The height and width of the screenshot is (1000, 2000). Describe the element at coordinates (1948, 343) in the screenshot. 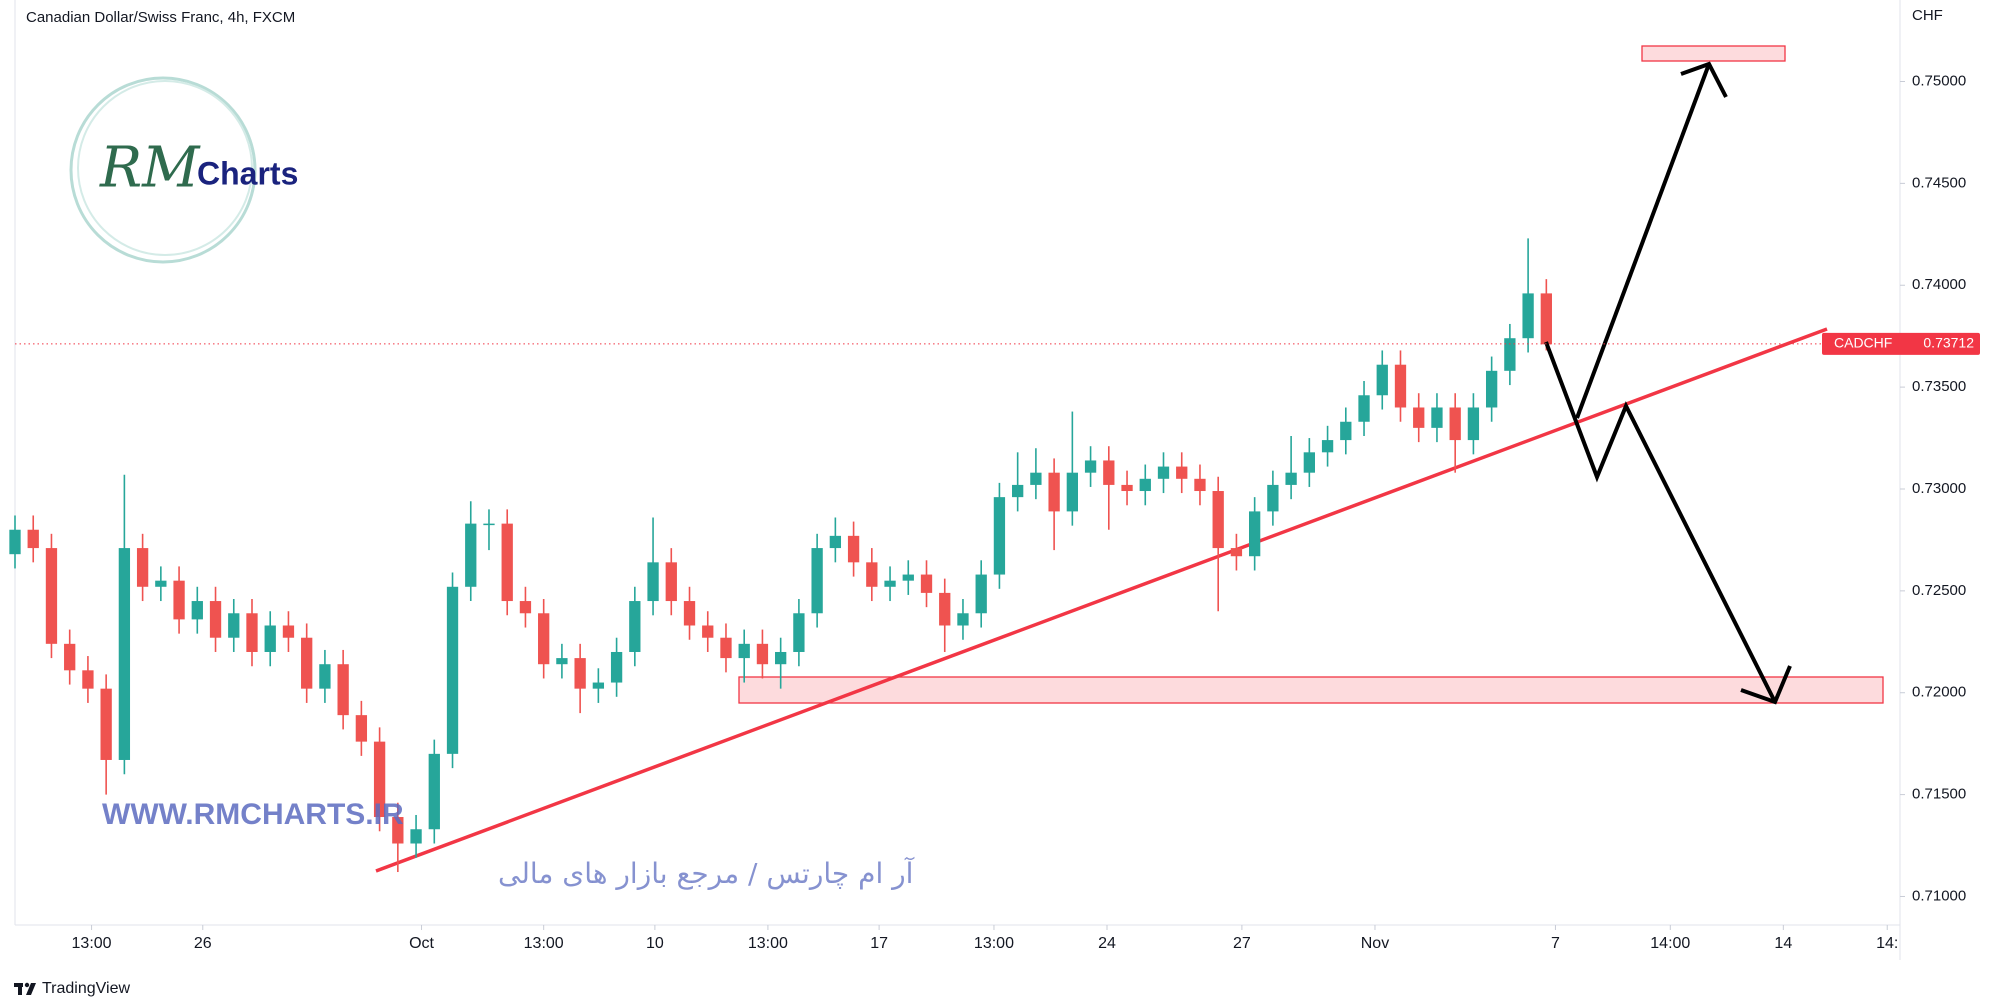

I see `last-price-value: 0.73712` at that location.